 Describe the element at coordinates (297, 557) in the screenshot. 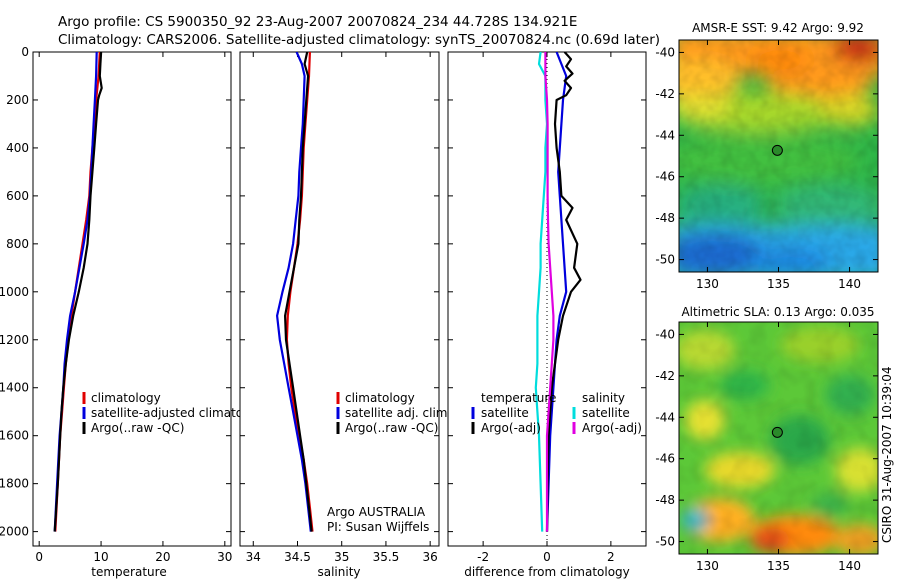

I see `x-tick-label: 34.5` at that location.